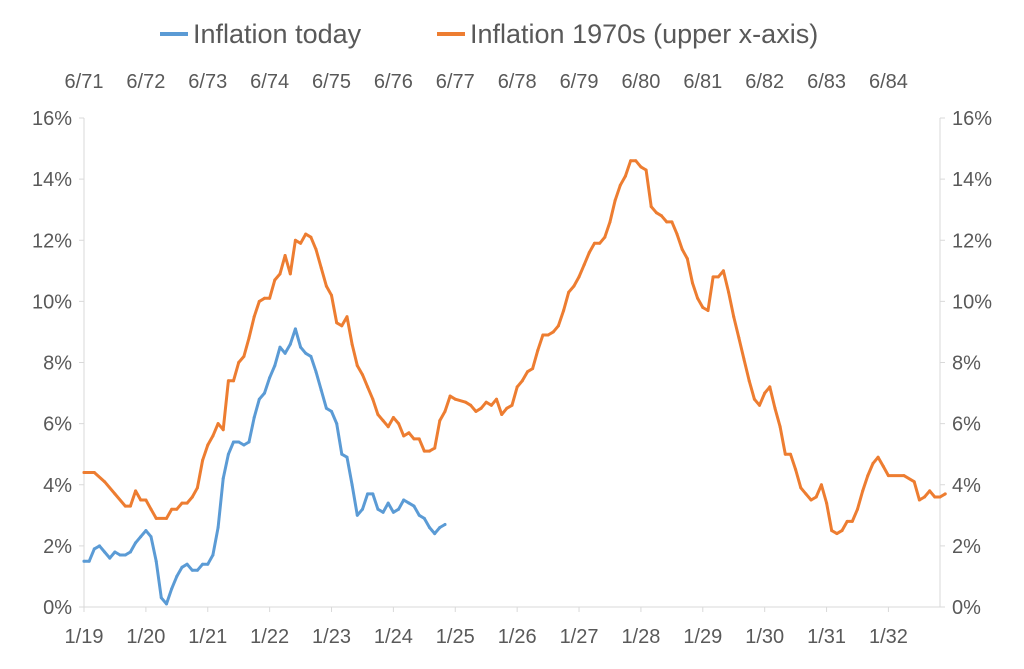 This screenshot has width=1024, height=669. I want to click on legend-label-inflation-1970s: Inflation 1970s (upper x-axis), so click(644, 34).